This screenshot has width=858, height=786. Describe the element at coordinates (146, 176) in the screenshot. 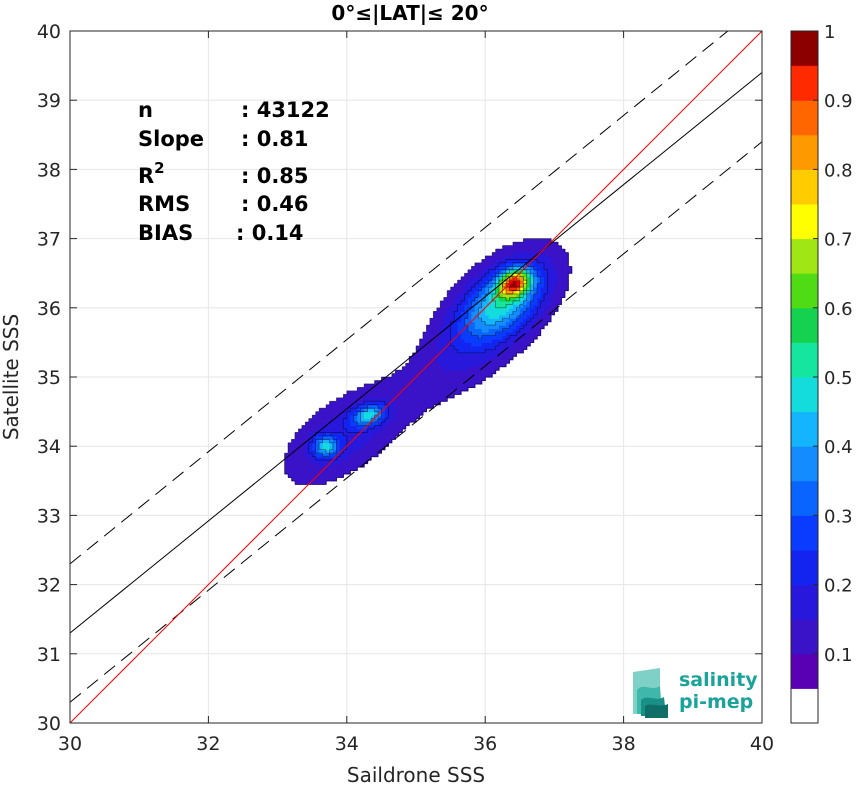

I see `stat-r2-base: R` at that location.